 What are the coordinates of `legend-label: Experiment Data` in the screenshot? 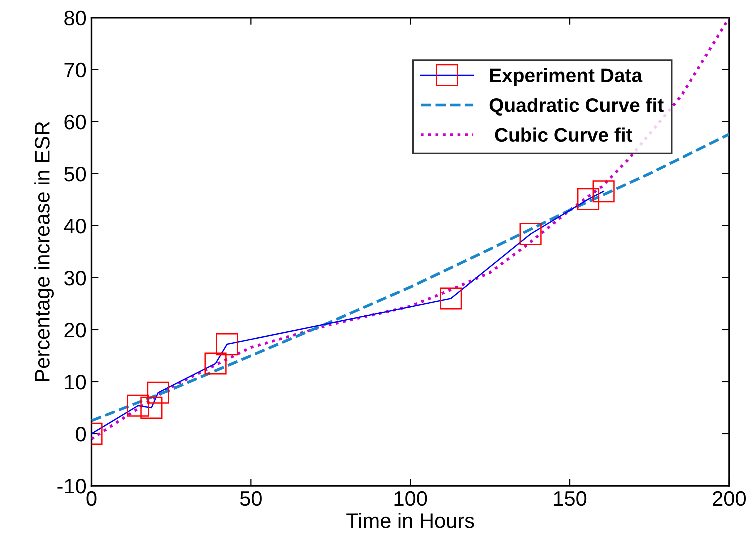 It's located at (566, 77).